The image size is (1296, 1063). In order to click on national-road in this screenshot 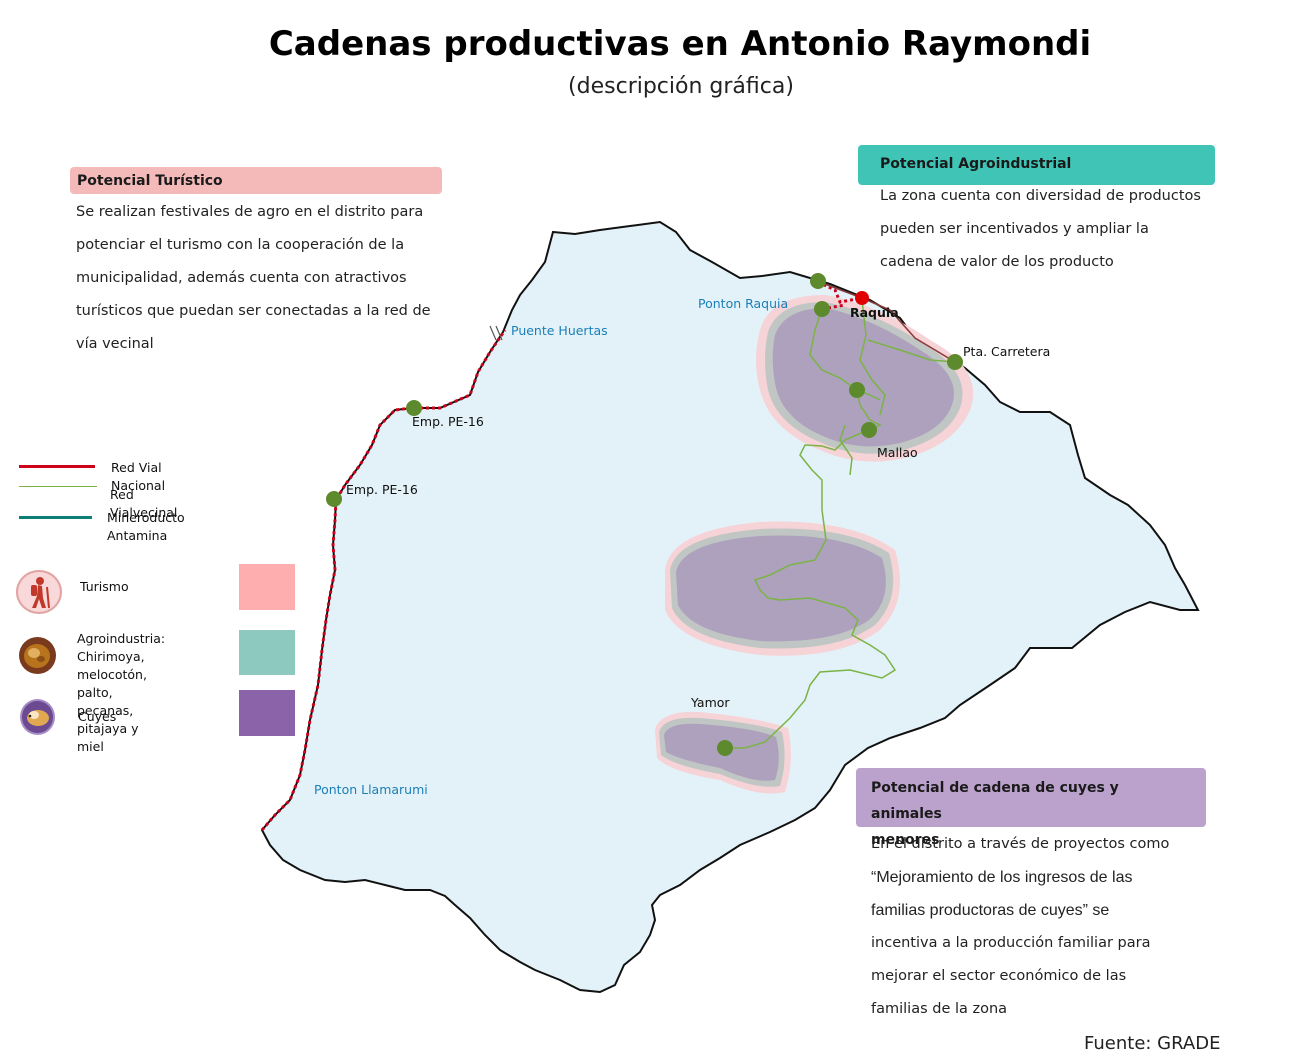, I will do `click(383, 580)`.